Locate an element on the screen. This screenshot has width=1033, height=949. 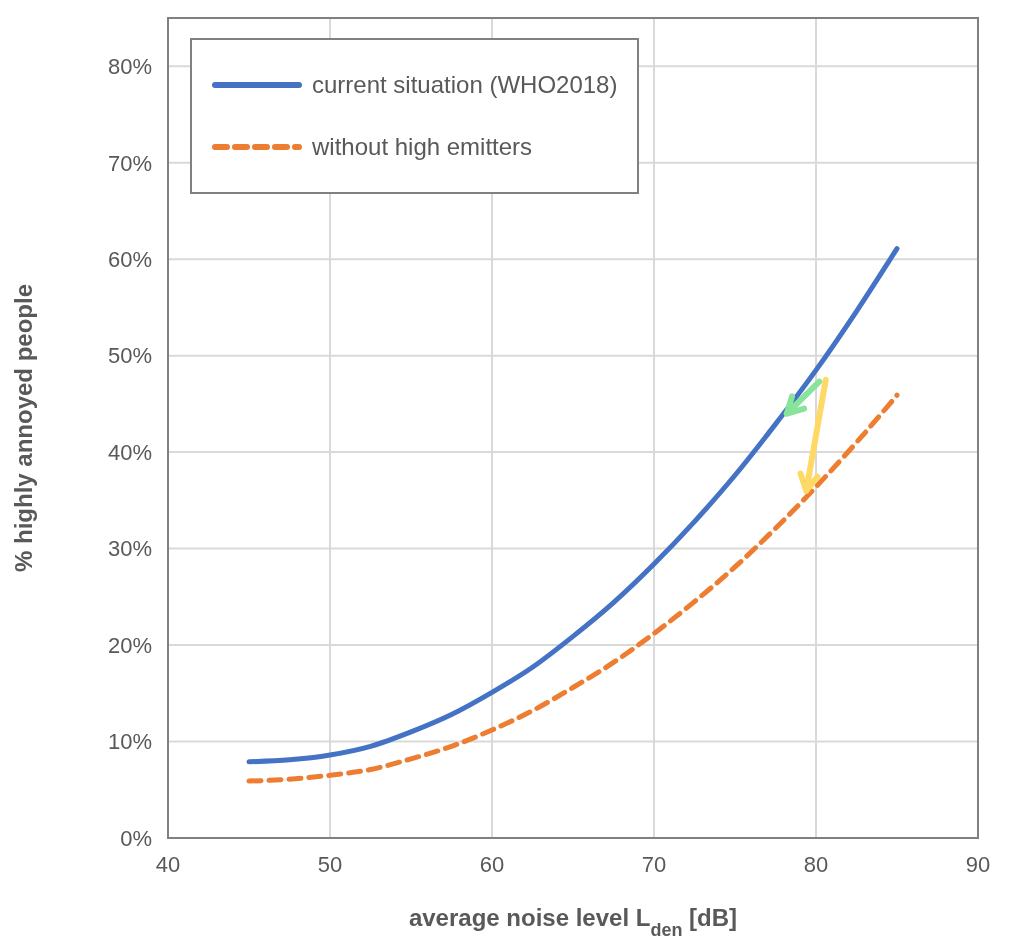
y-tick-label: 0% is located at coordinates (136, 838).